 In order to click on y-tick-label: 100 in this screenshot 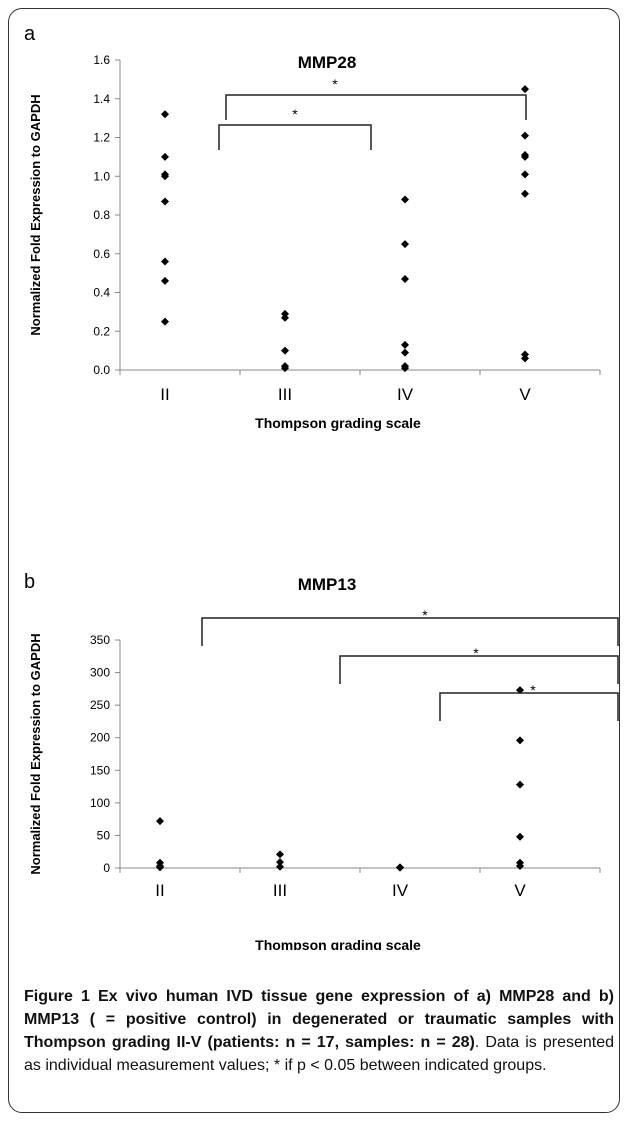, I will do `click(100, 803)`.